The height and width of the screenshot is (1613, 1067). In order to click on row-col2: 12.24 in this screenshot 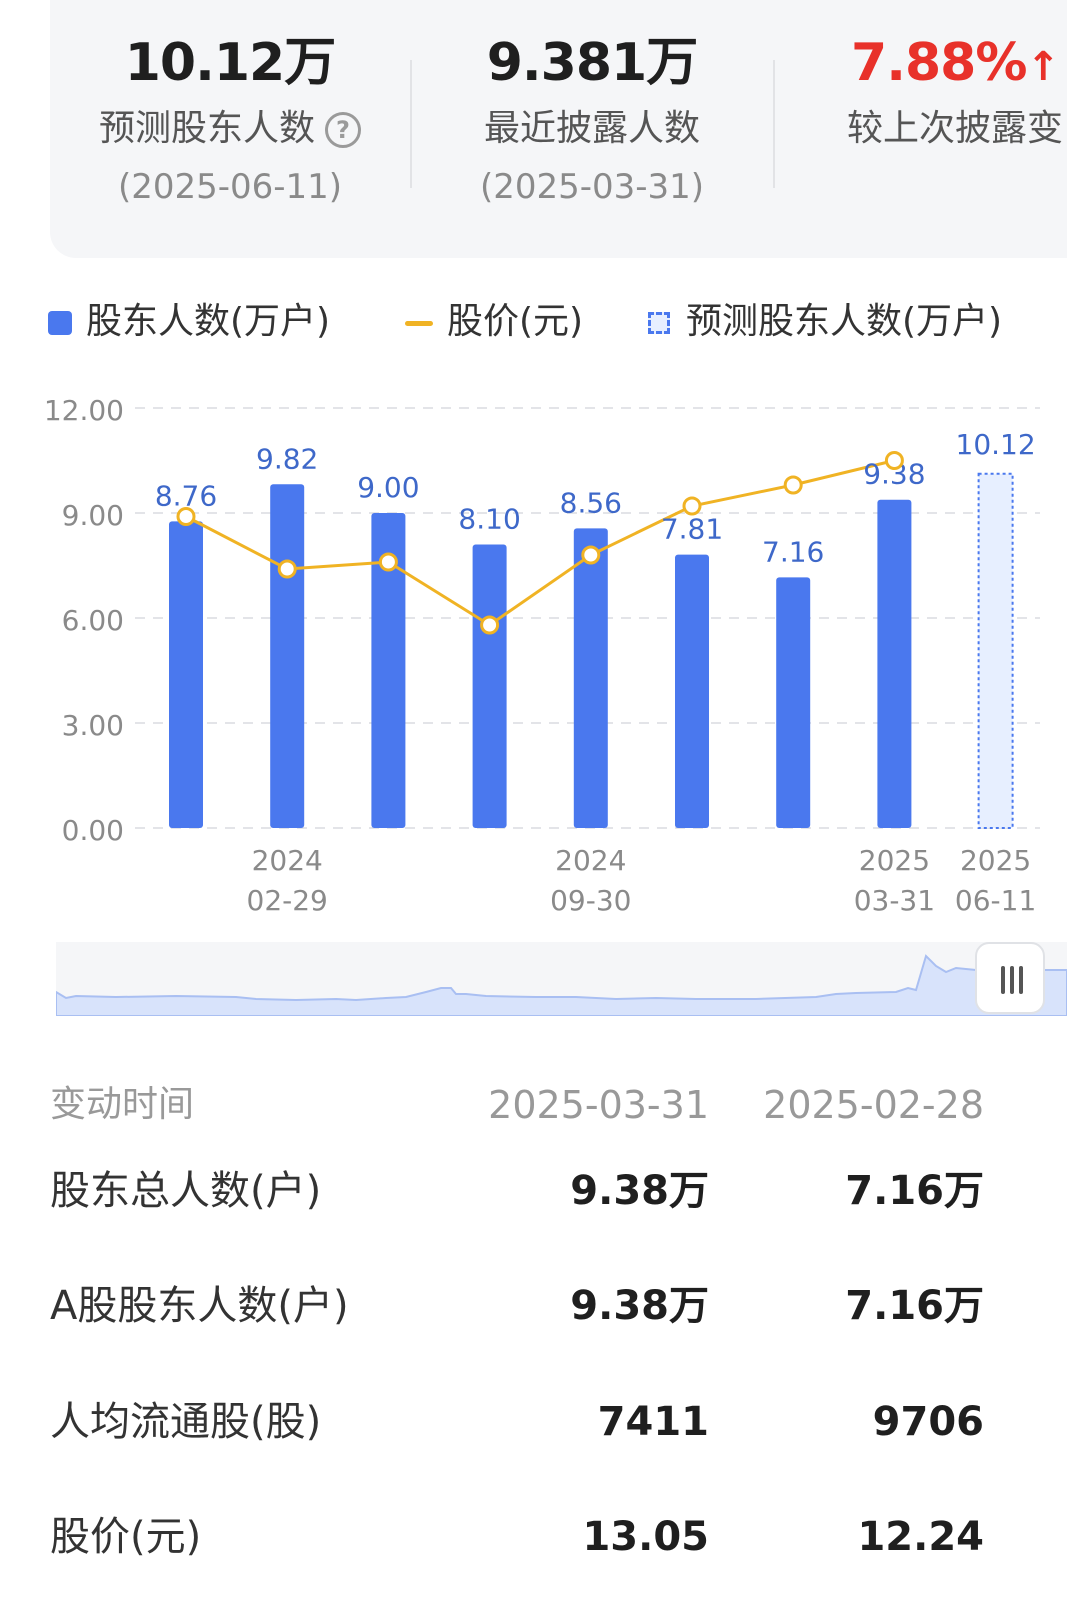, I will do `click(920, 1537)`.